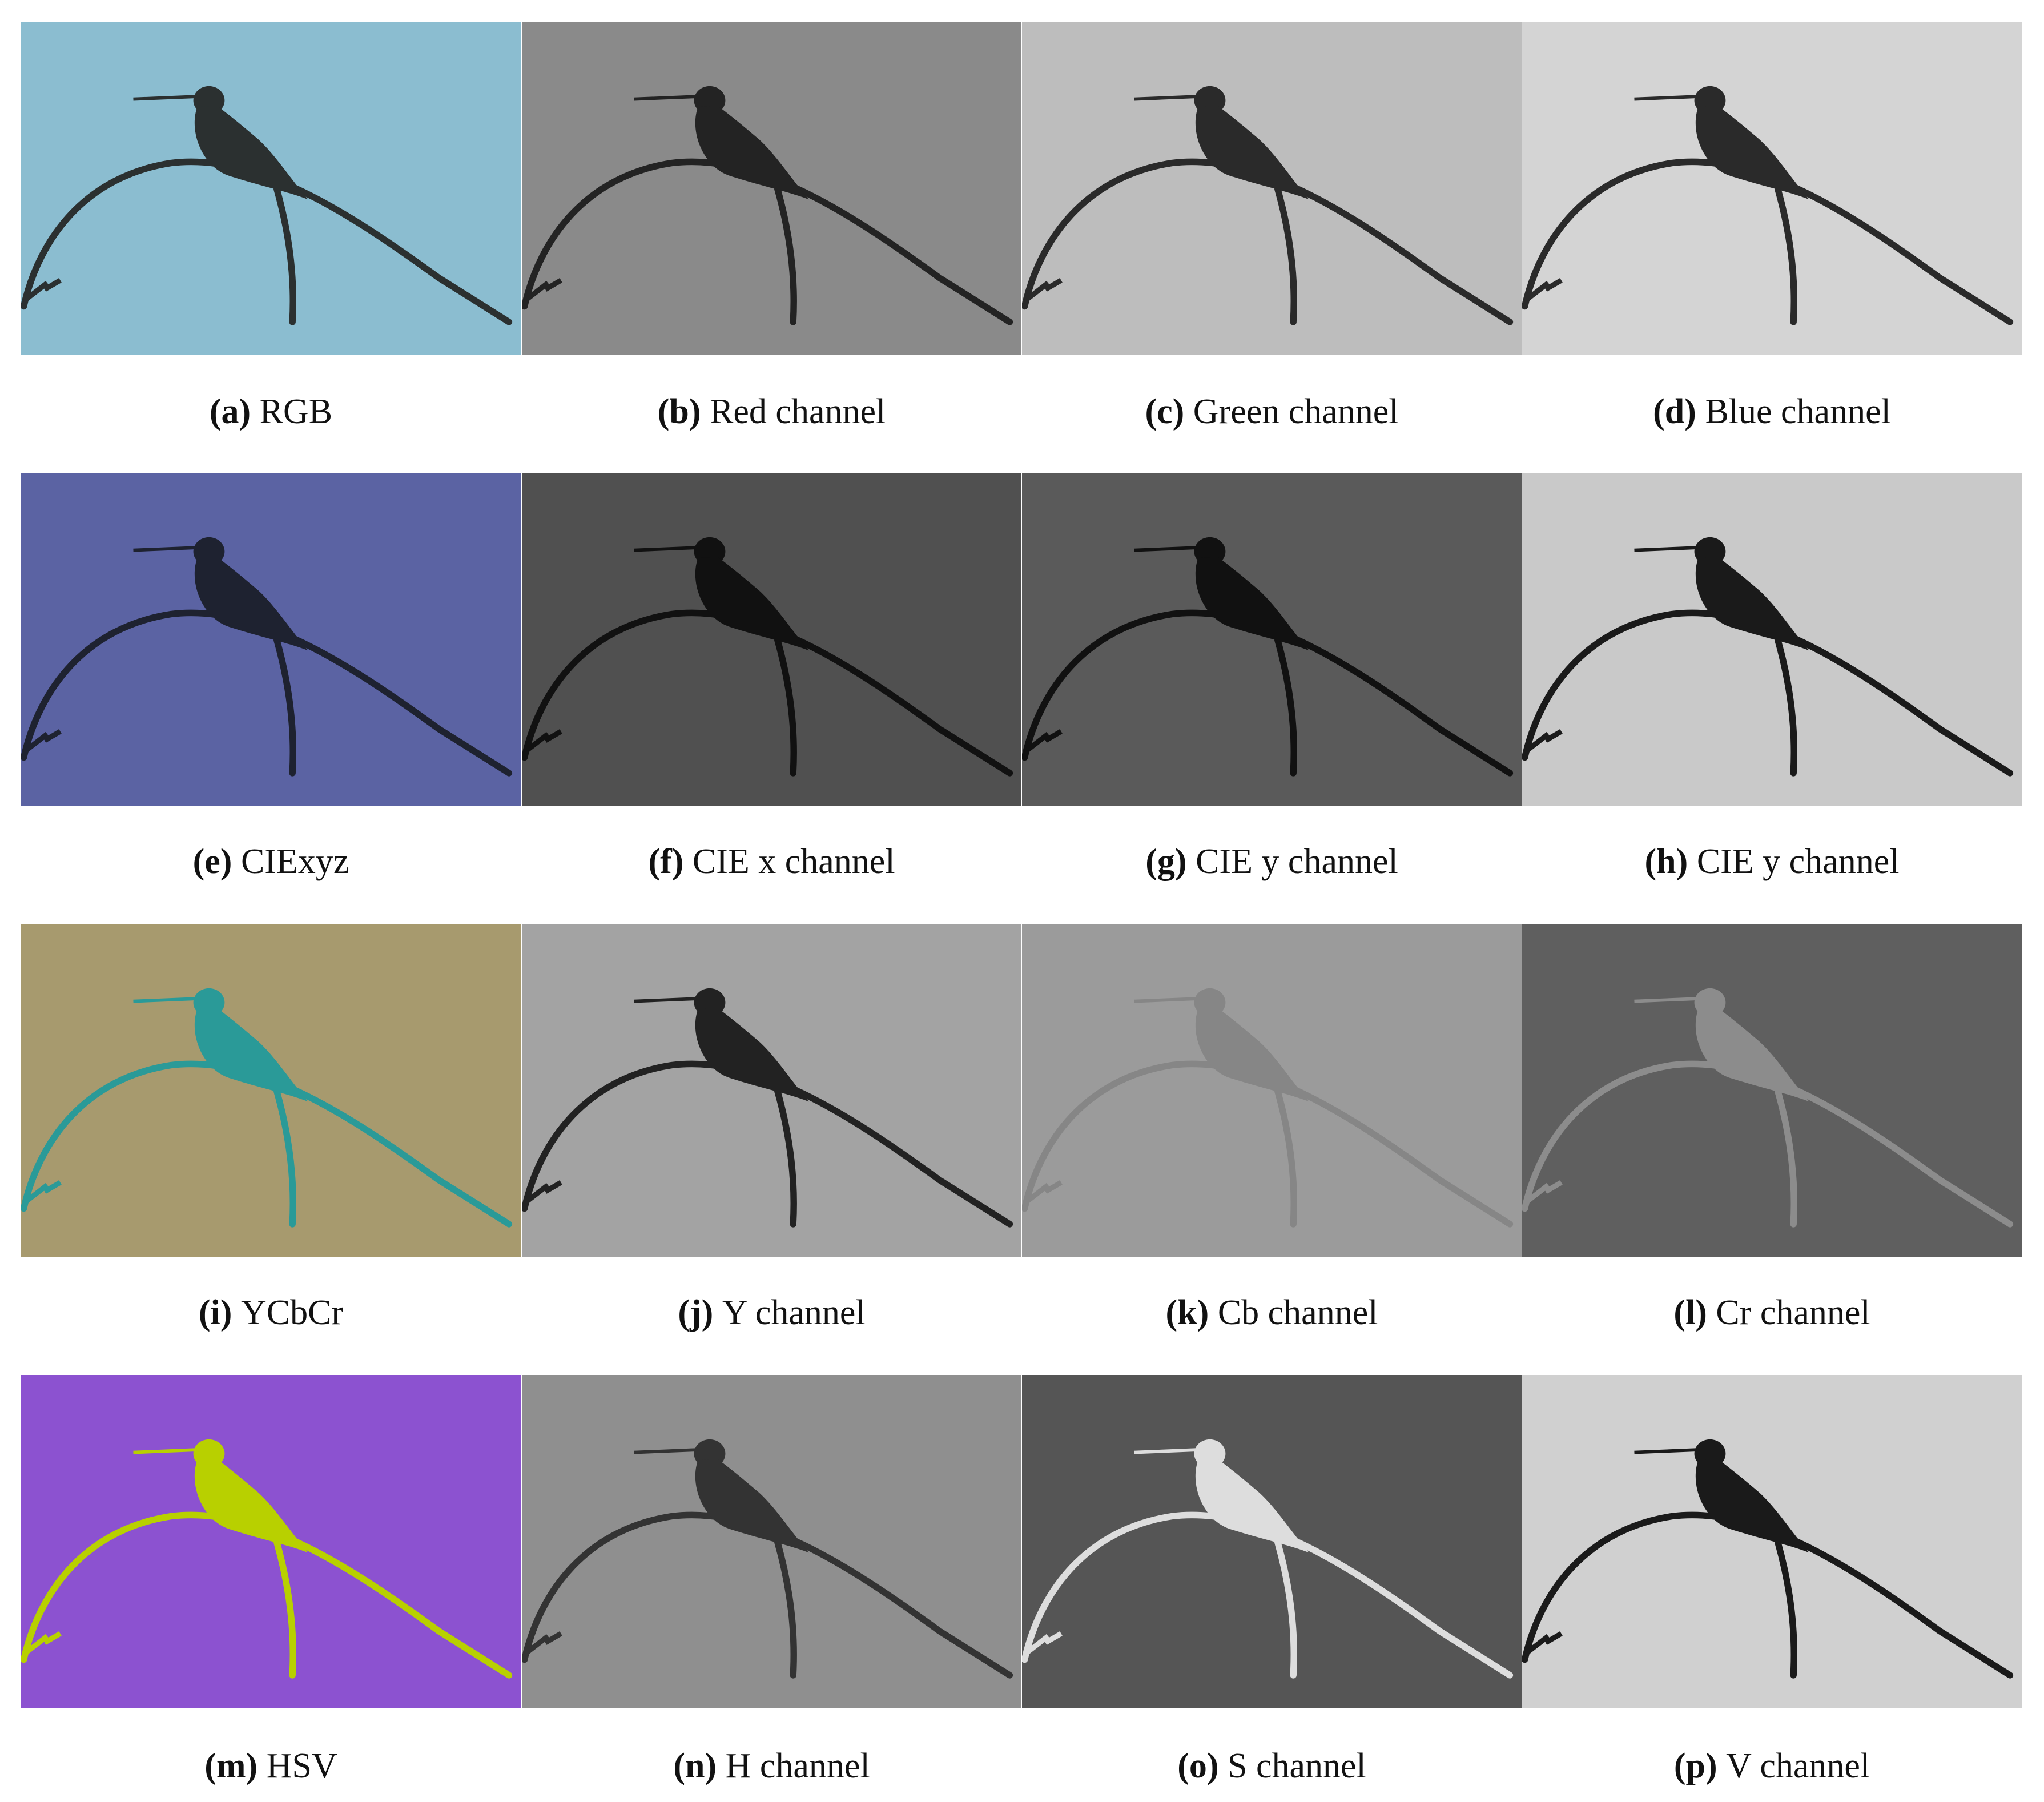 The image size is (2044, 1802). I want to click on panel-label: (e), so click(212, 862).